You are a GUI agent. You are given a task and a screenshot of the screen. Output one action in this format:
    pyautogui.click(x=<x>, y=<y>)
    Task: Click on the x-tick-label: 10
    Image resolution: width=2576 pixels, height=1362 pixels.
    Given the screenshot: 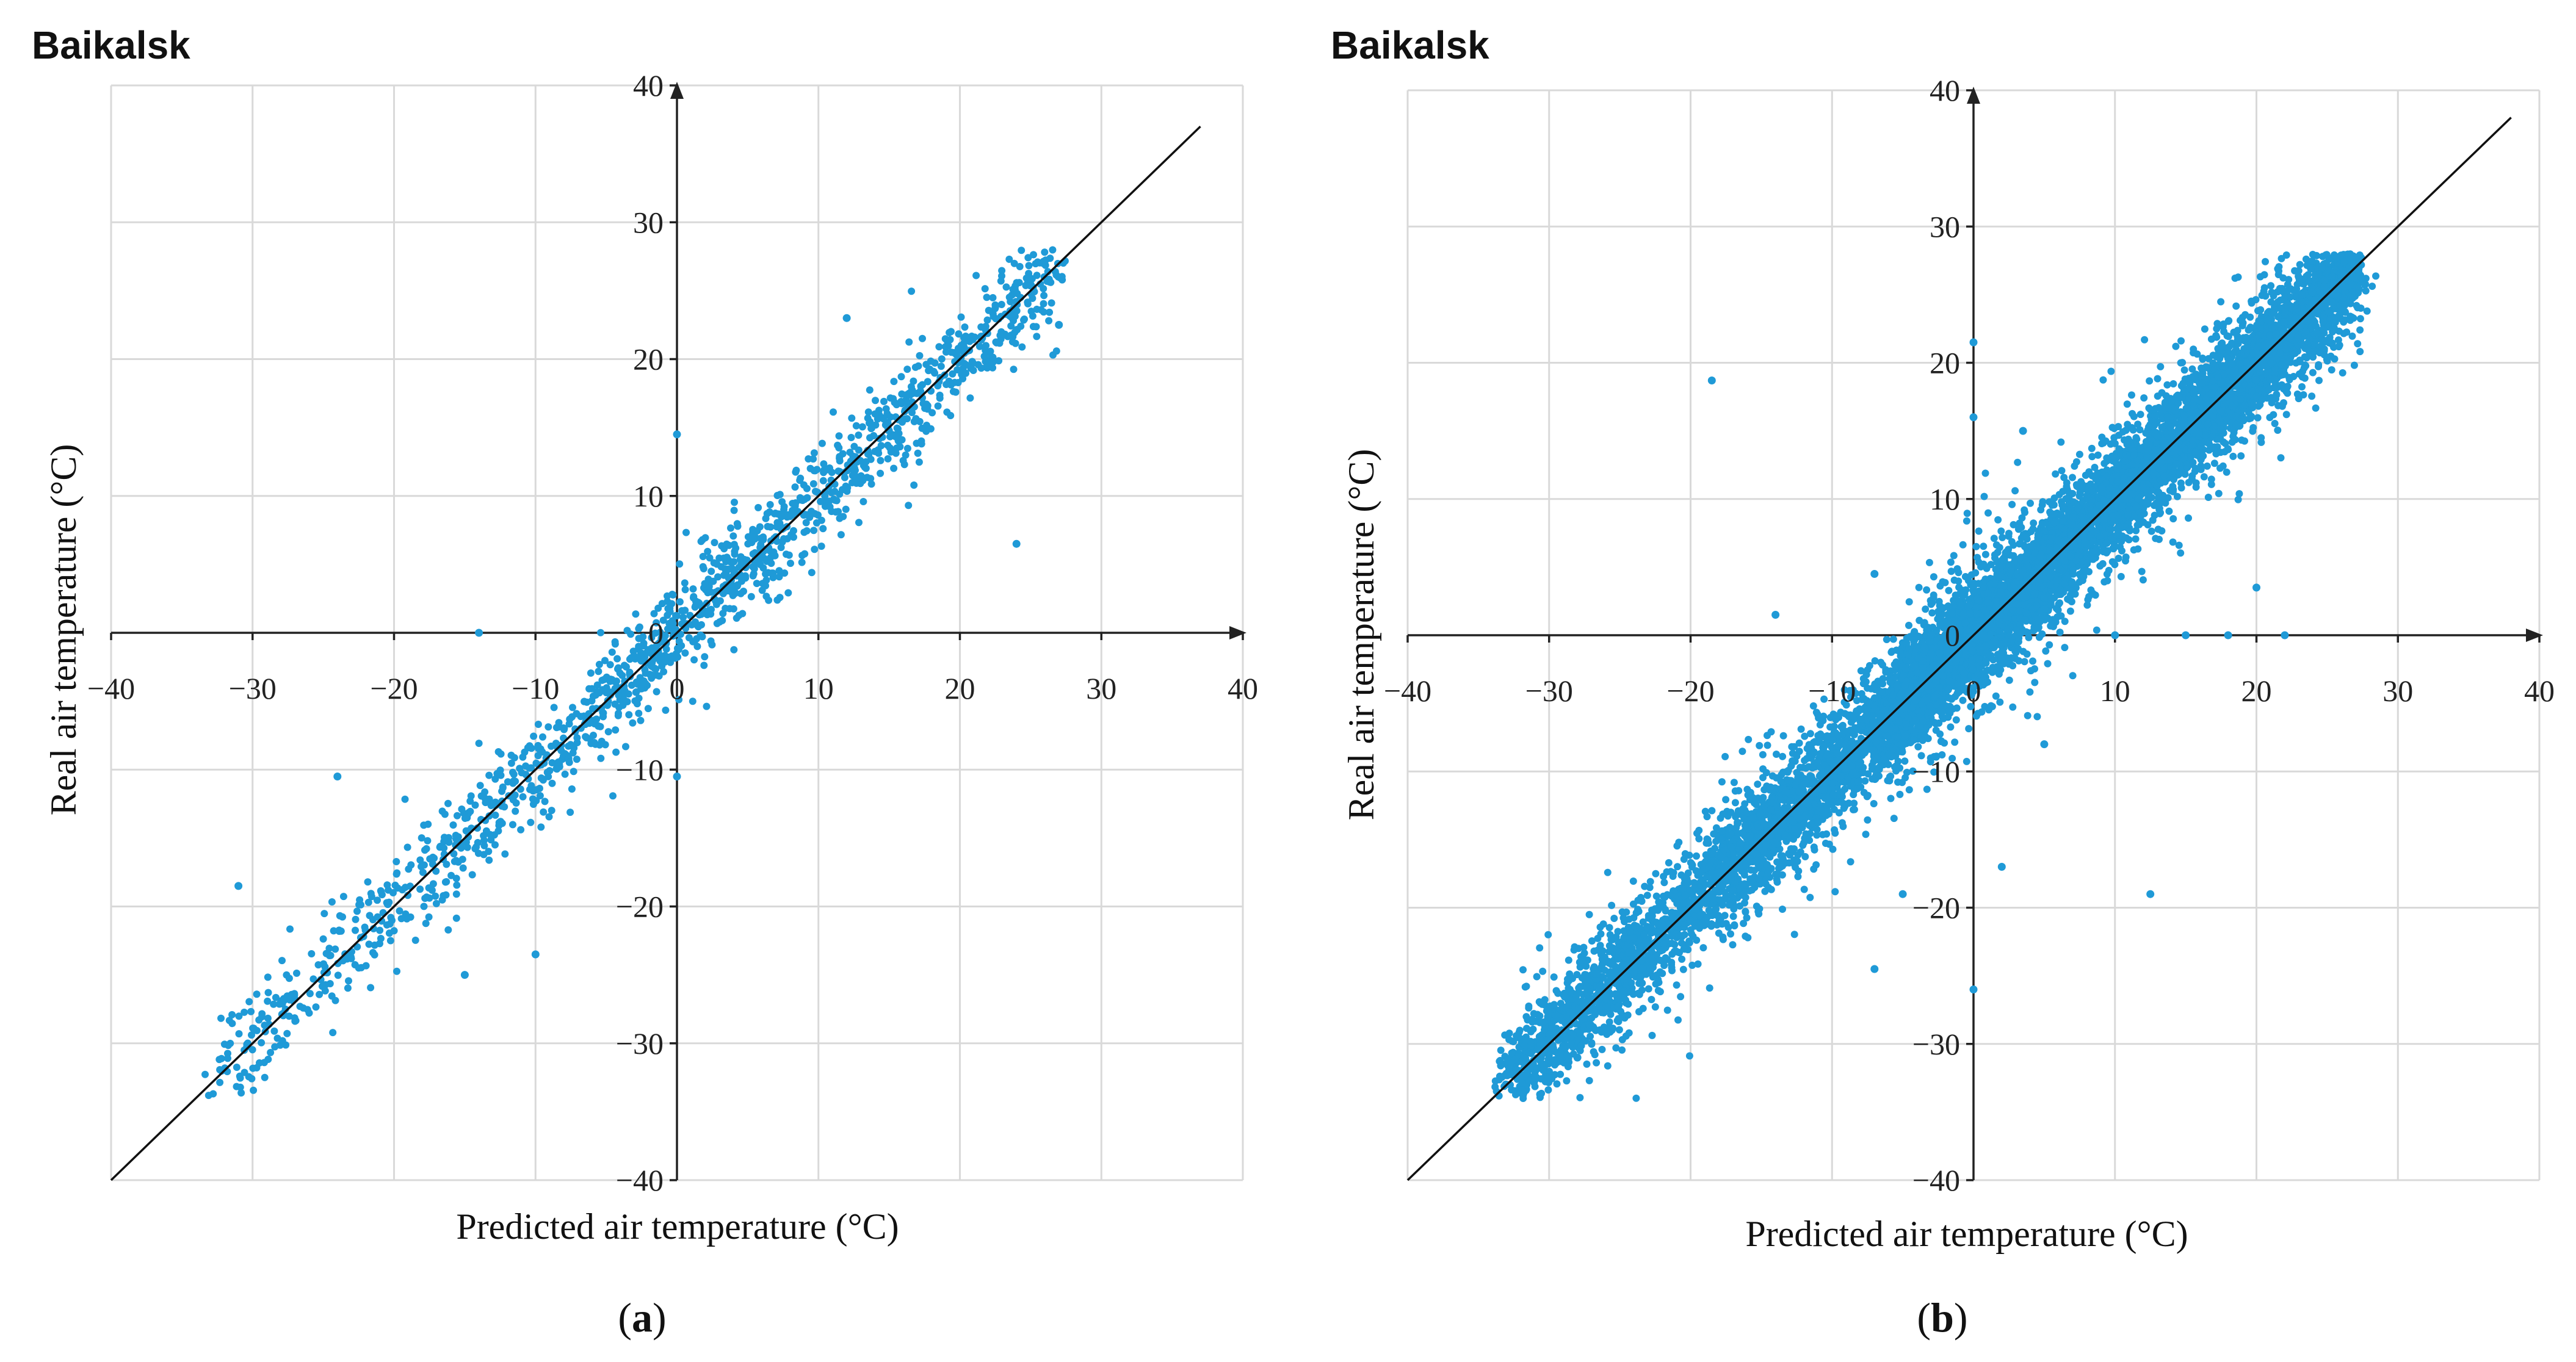 What is the action you would take?
    pyautogui.click(x=818, y=688)
    